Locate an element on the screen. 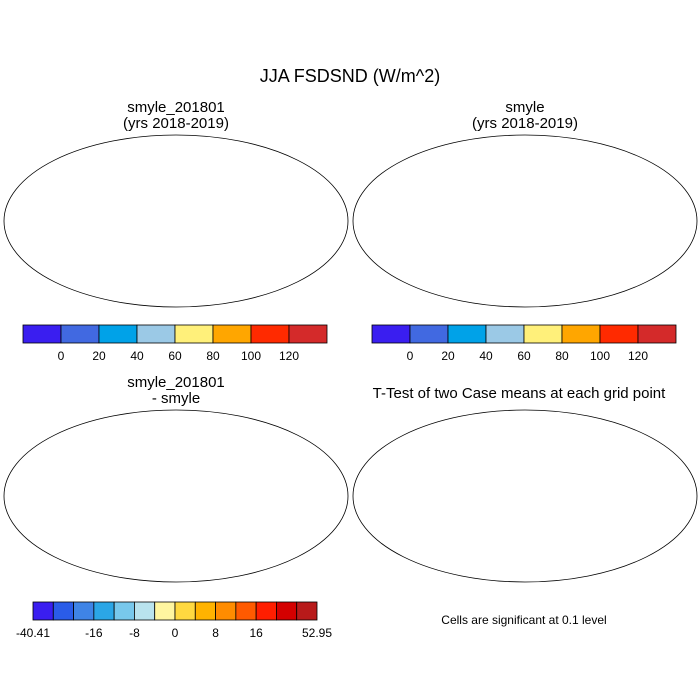  panel-case1: smyle_201801 (yrs 2018-2019) is located at coordinates (176, 205).